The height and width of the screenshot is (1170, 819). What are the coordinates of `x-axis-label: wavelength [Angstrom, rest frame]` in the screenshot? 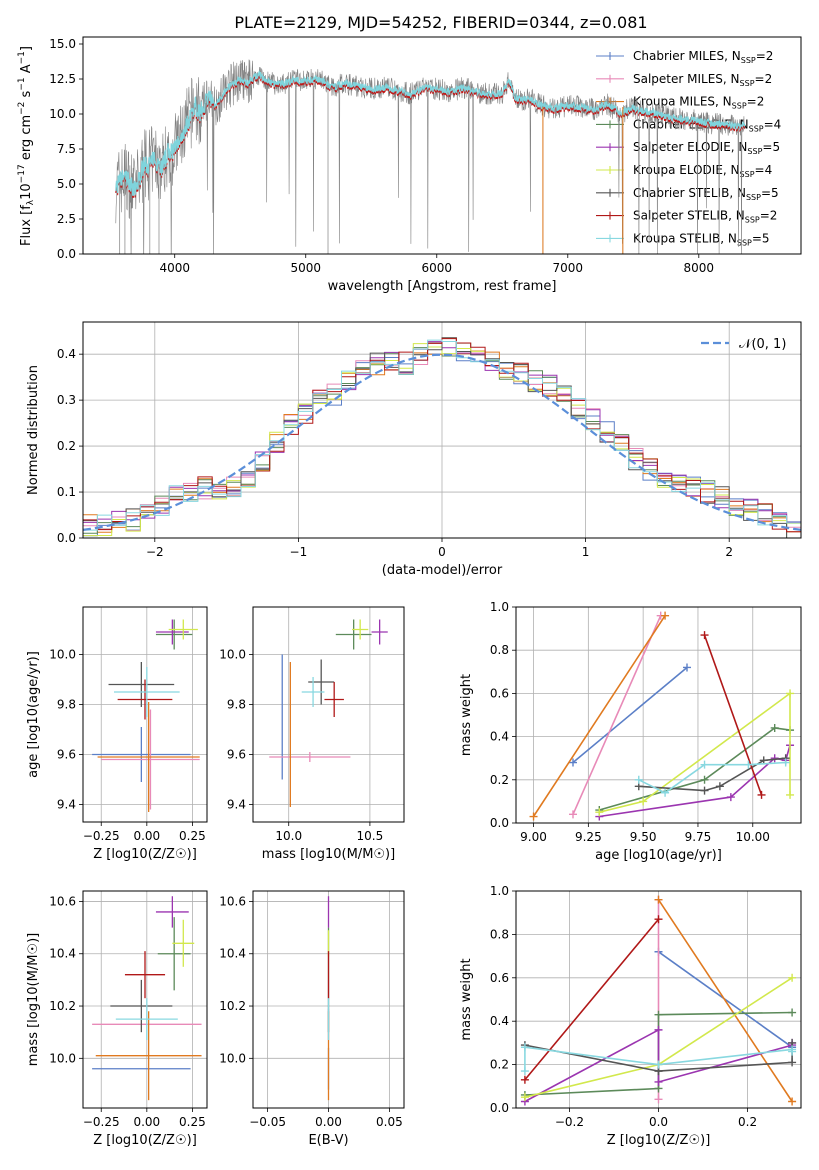 It's located at (442, 286).